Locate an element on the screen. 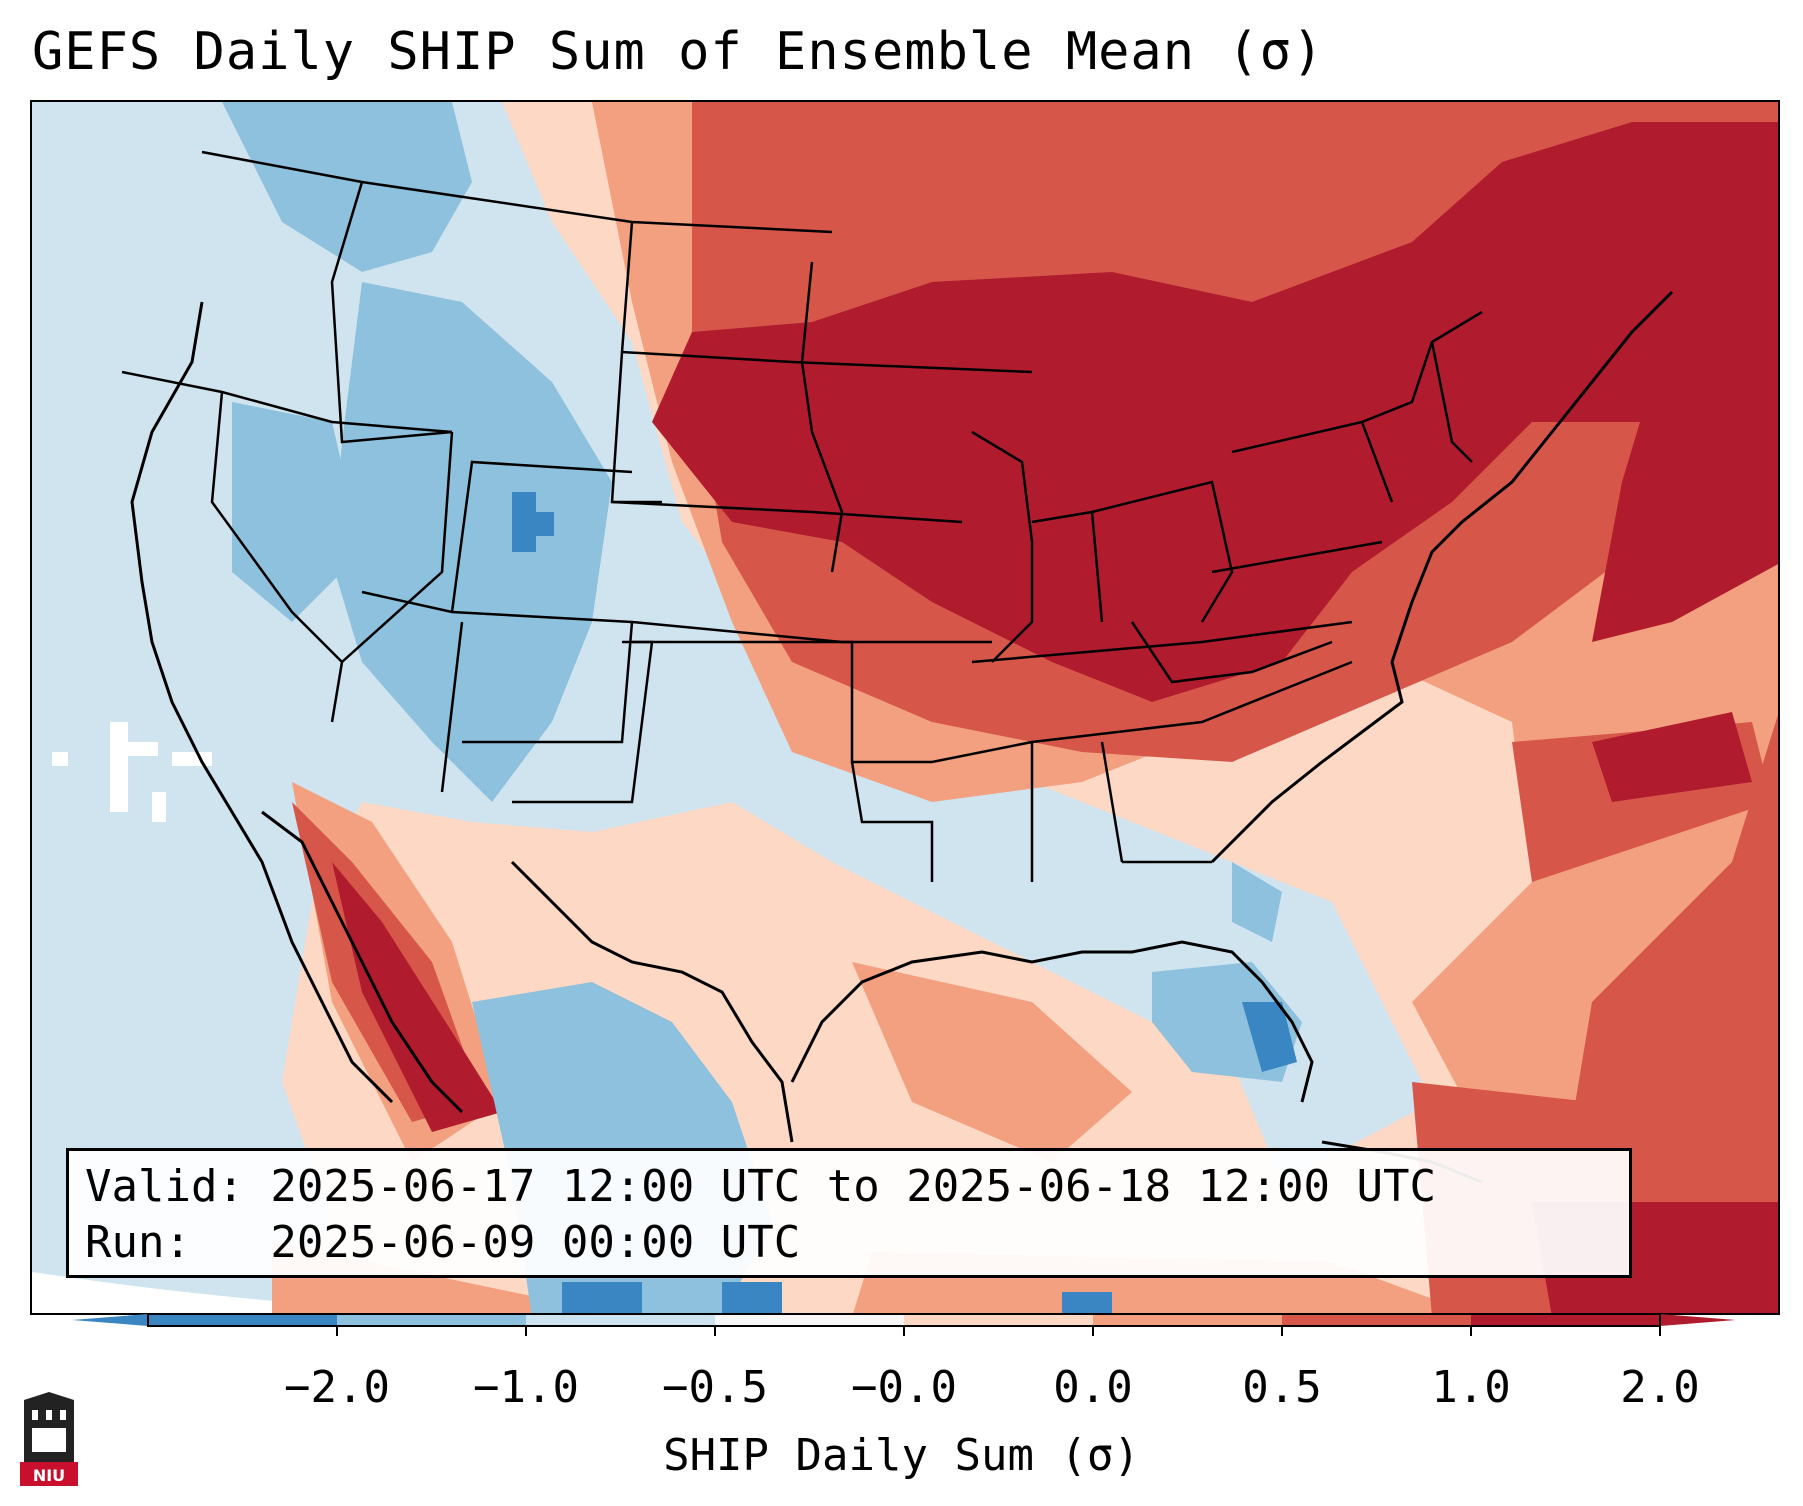  colorbar-tick-label: 1.0 is located at coordinates (1471, 1387).